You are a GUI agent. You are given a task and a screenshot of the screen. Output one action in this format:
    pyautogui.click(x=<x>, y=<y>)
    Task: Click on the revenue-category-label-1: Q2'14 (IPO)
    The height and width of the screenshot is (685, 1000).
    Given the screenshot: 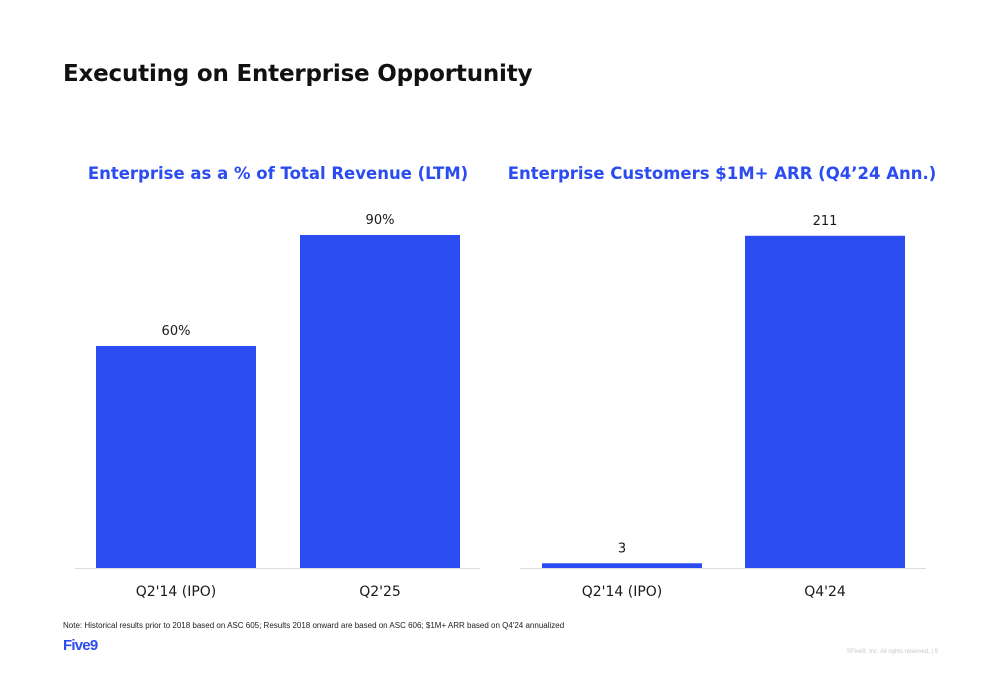 What is the action you would take?
    pyautogui.click(x=176, y=592)
    